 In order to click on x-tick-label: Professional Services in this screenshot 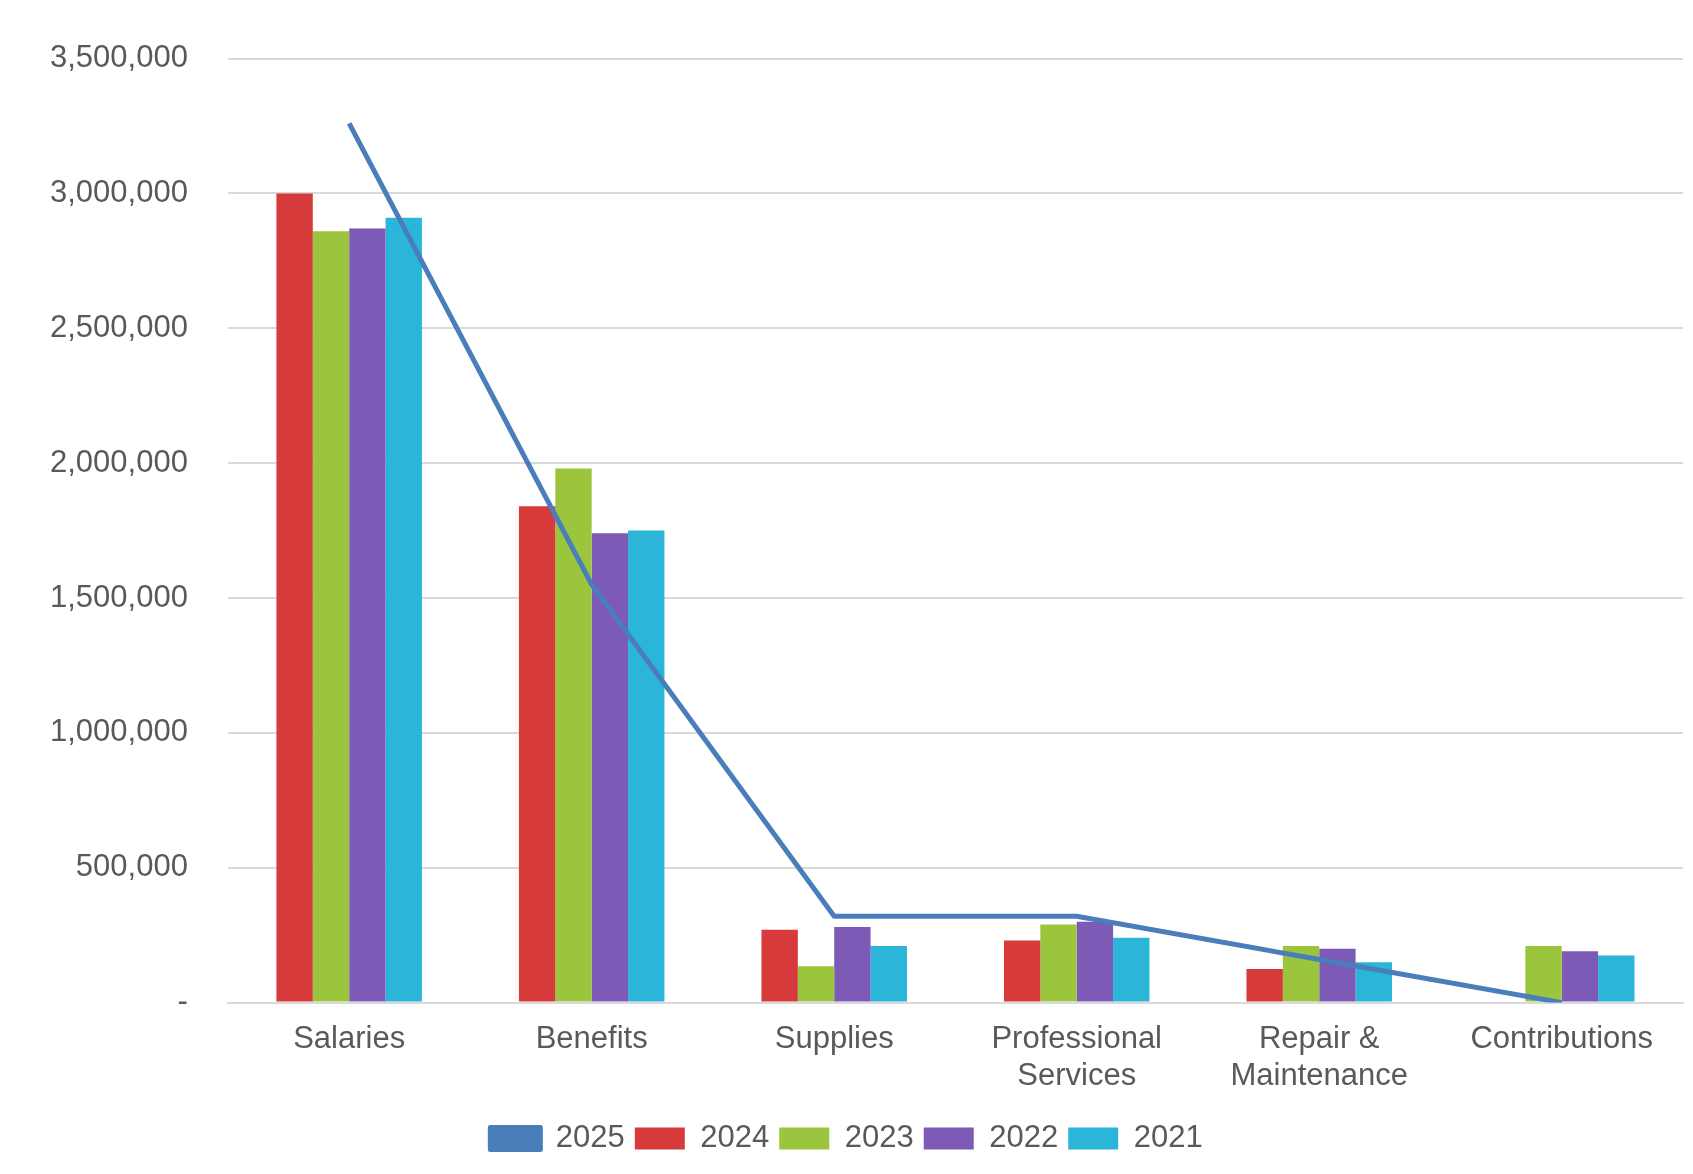, I will do `click(1077, 1055)`.